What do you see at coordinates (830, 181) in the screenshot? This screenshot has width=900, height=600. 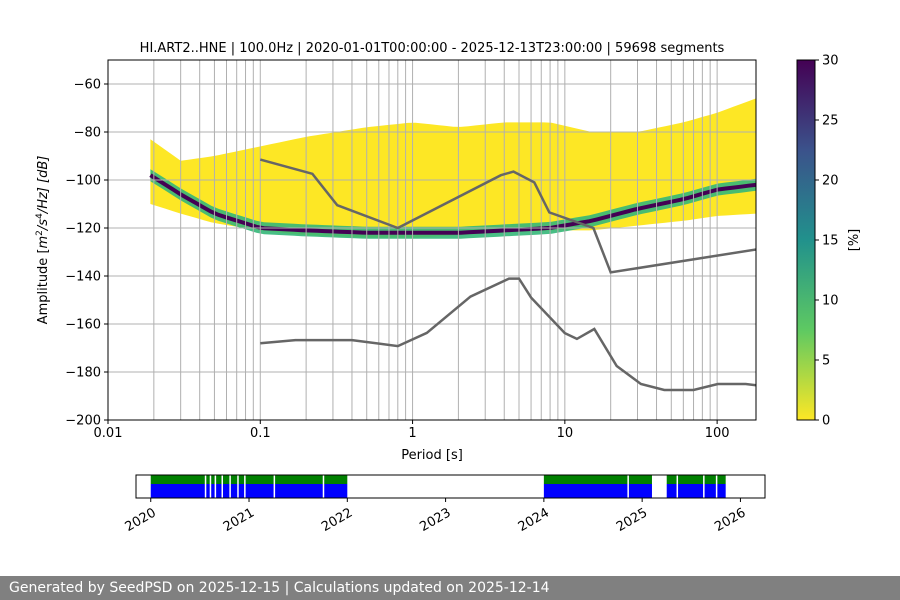 I see `colorbar-tick-label: 20` at bounding box center [830, 181].